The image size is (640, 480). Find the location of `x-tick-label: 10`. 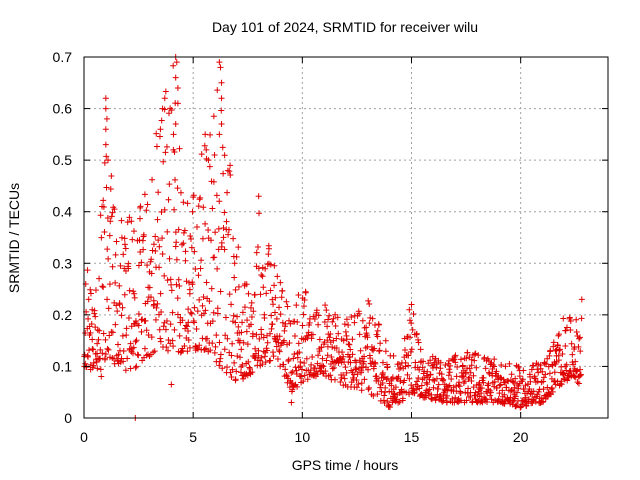

x-tick-label: 10 is located at coordinates (303, 437).